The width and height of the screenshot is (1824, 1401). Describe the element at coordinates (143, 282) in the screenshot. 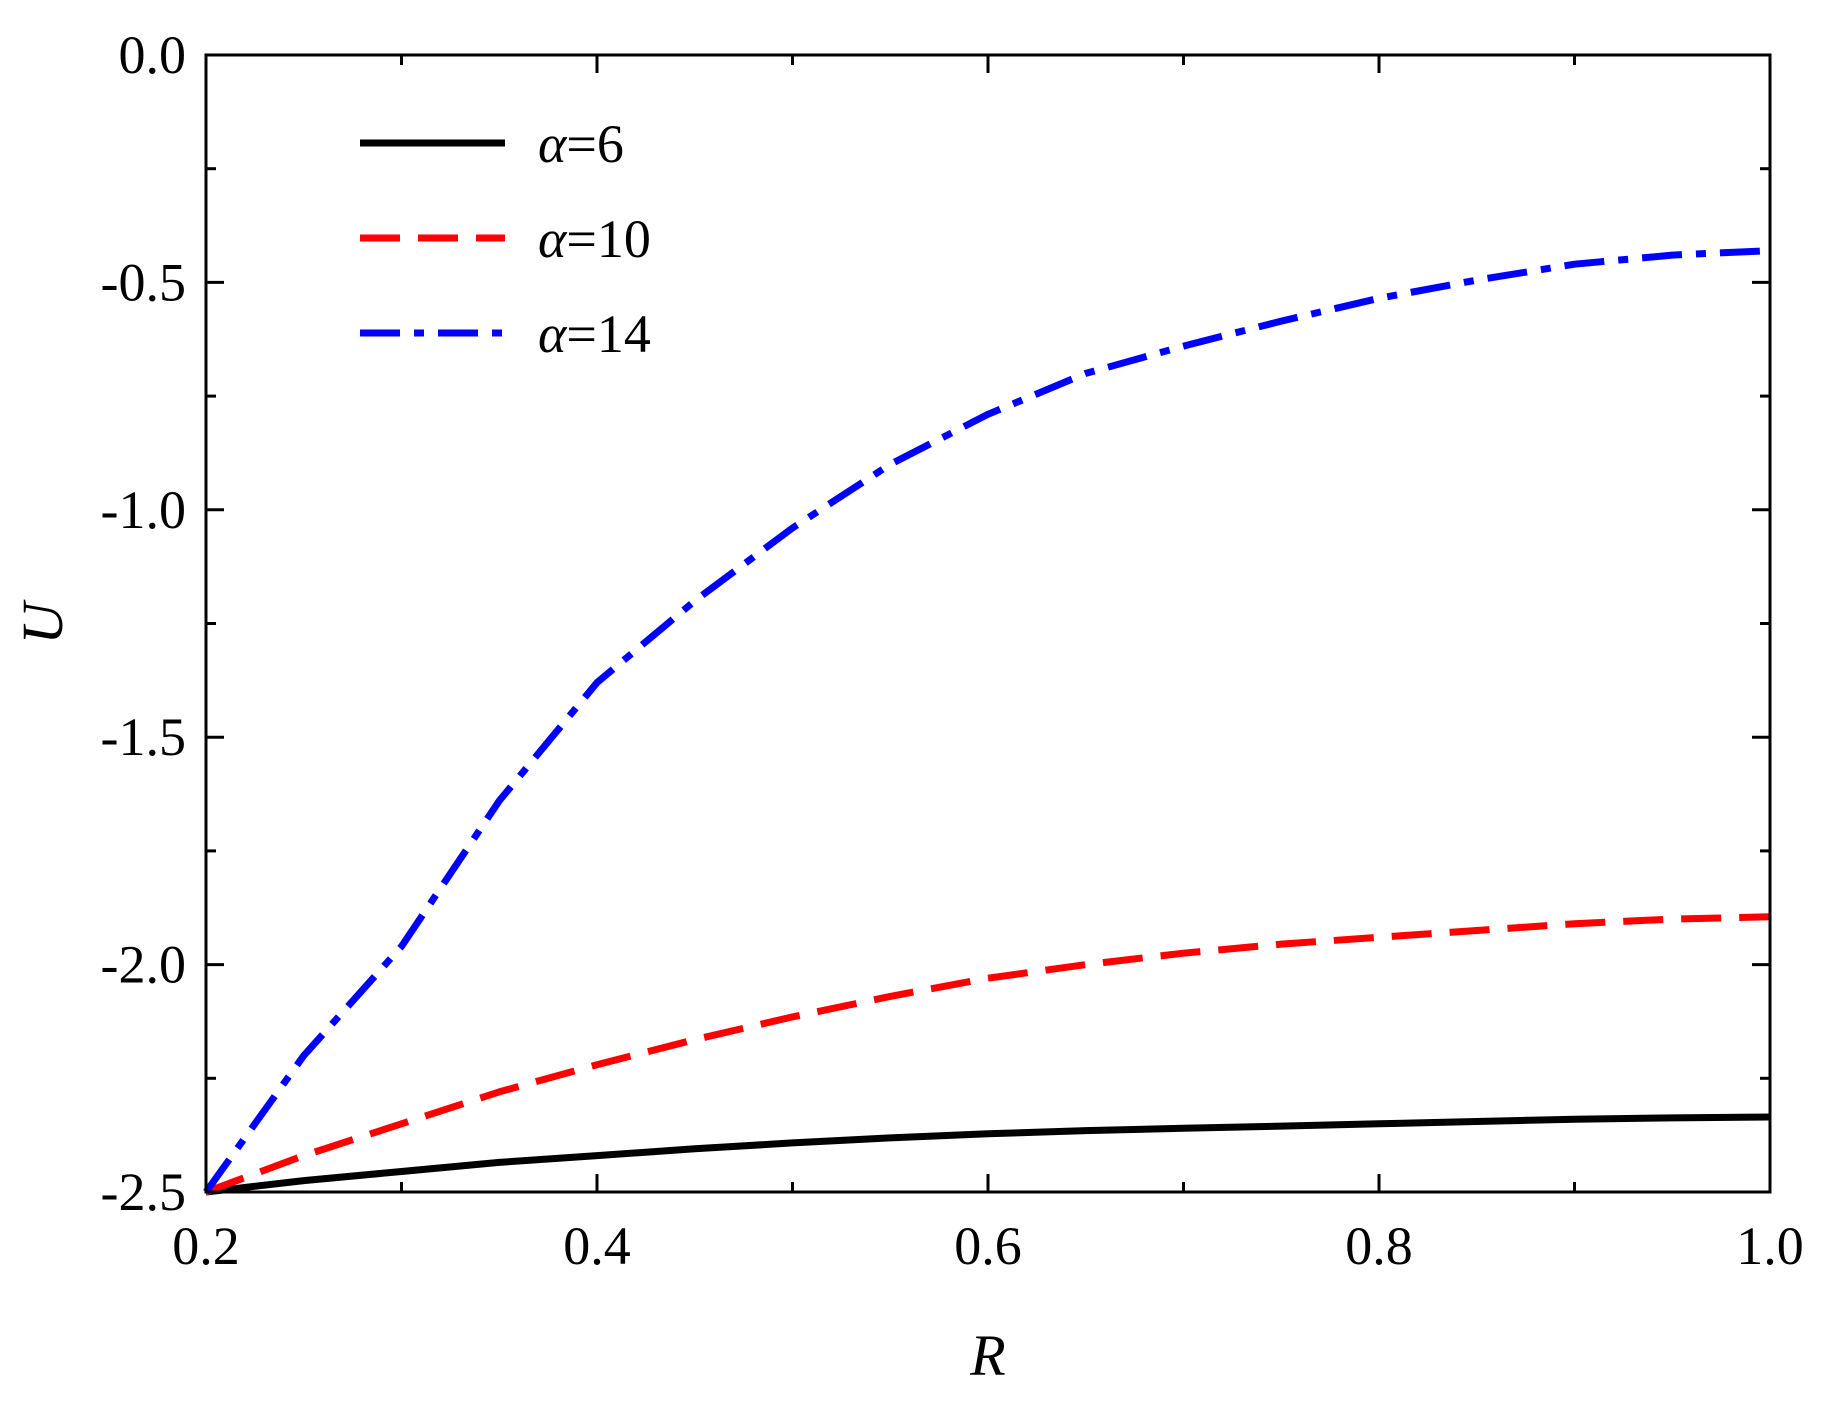

I see `y-tick-label: -0.5` at that location.